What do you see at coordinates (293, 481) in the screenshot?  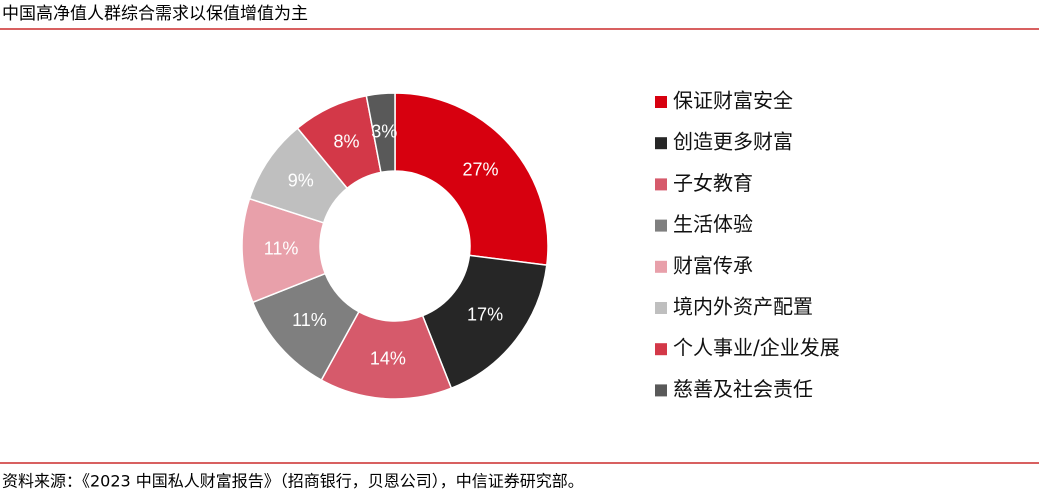 I see `source-note: 资料来源：《2023 中国私人财富报告》（招商银行，贝恩公司），中信证券研究部。` at bounding box center [293, 481].